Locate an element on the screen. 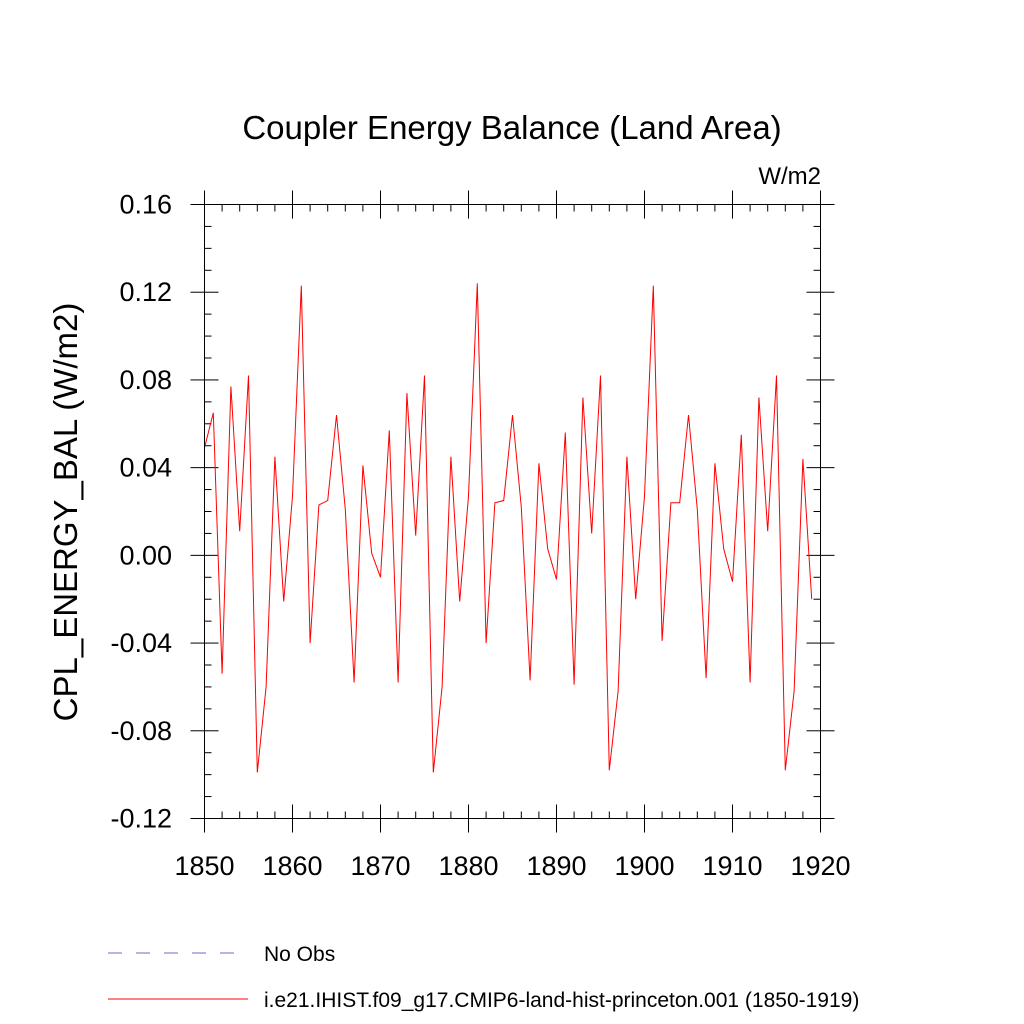 The image size is (1024, 1024). x-tick-label: 1920 is located at coordinates (820, 866).